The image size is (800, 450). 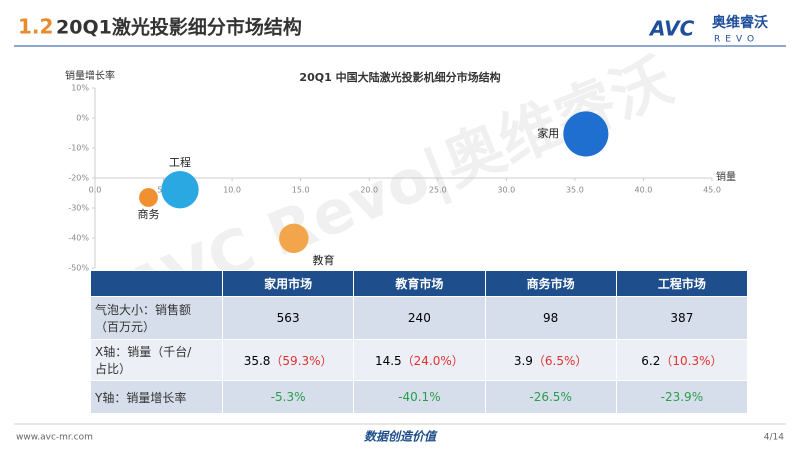 I want to click on header-row: 家用市场 教育市场 商务市场 工程市场, so click(x=419, y=283).